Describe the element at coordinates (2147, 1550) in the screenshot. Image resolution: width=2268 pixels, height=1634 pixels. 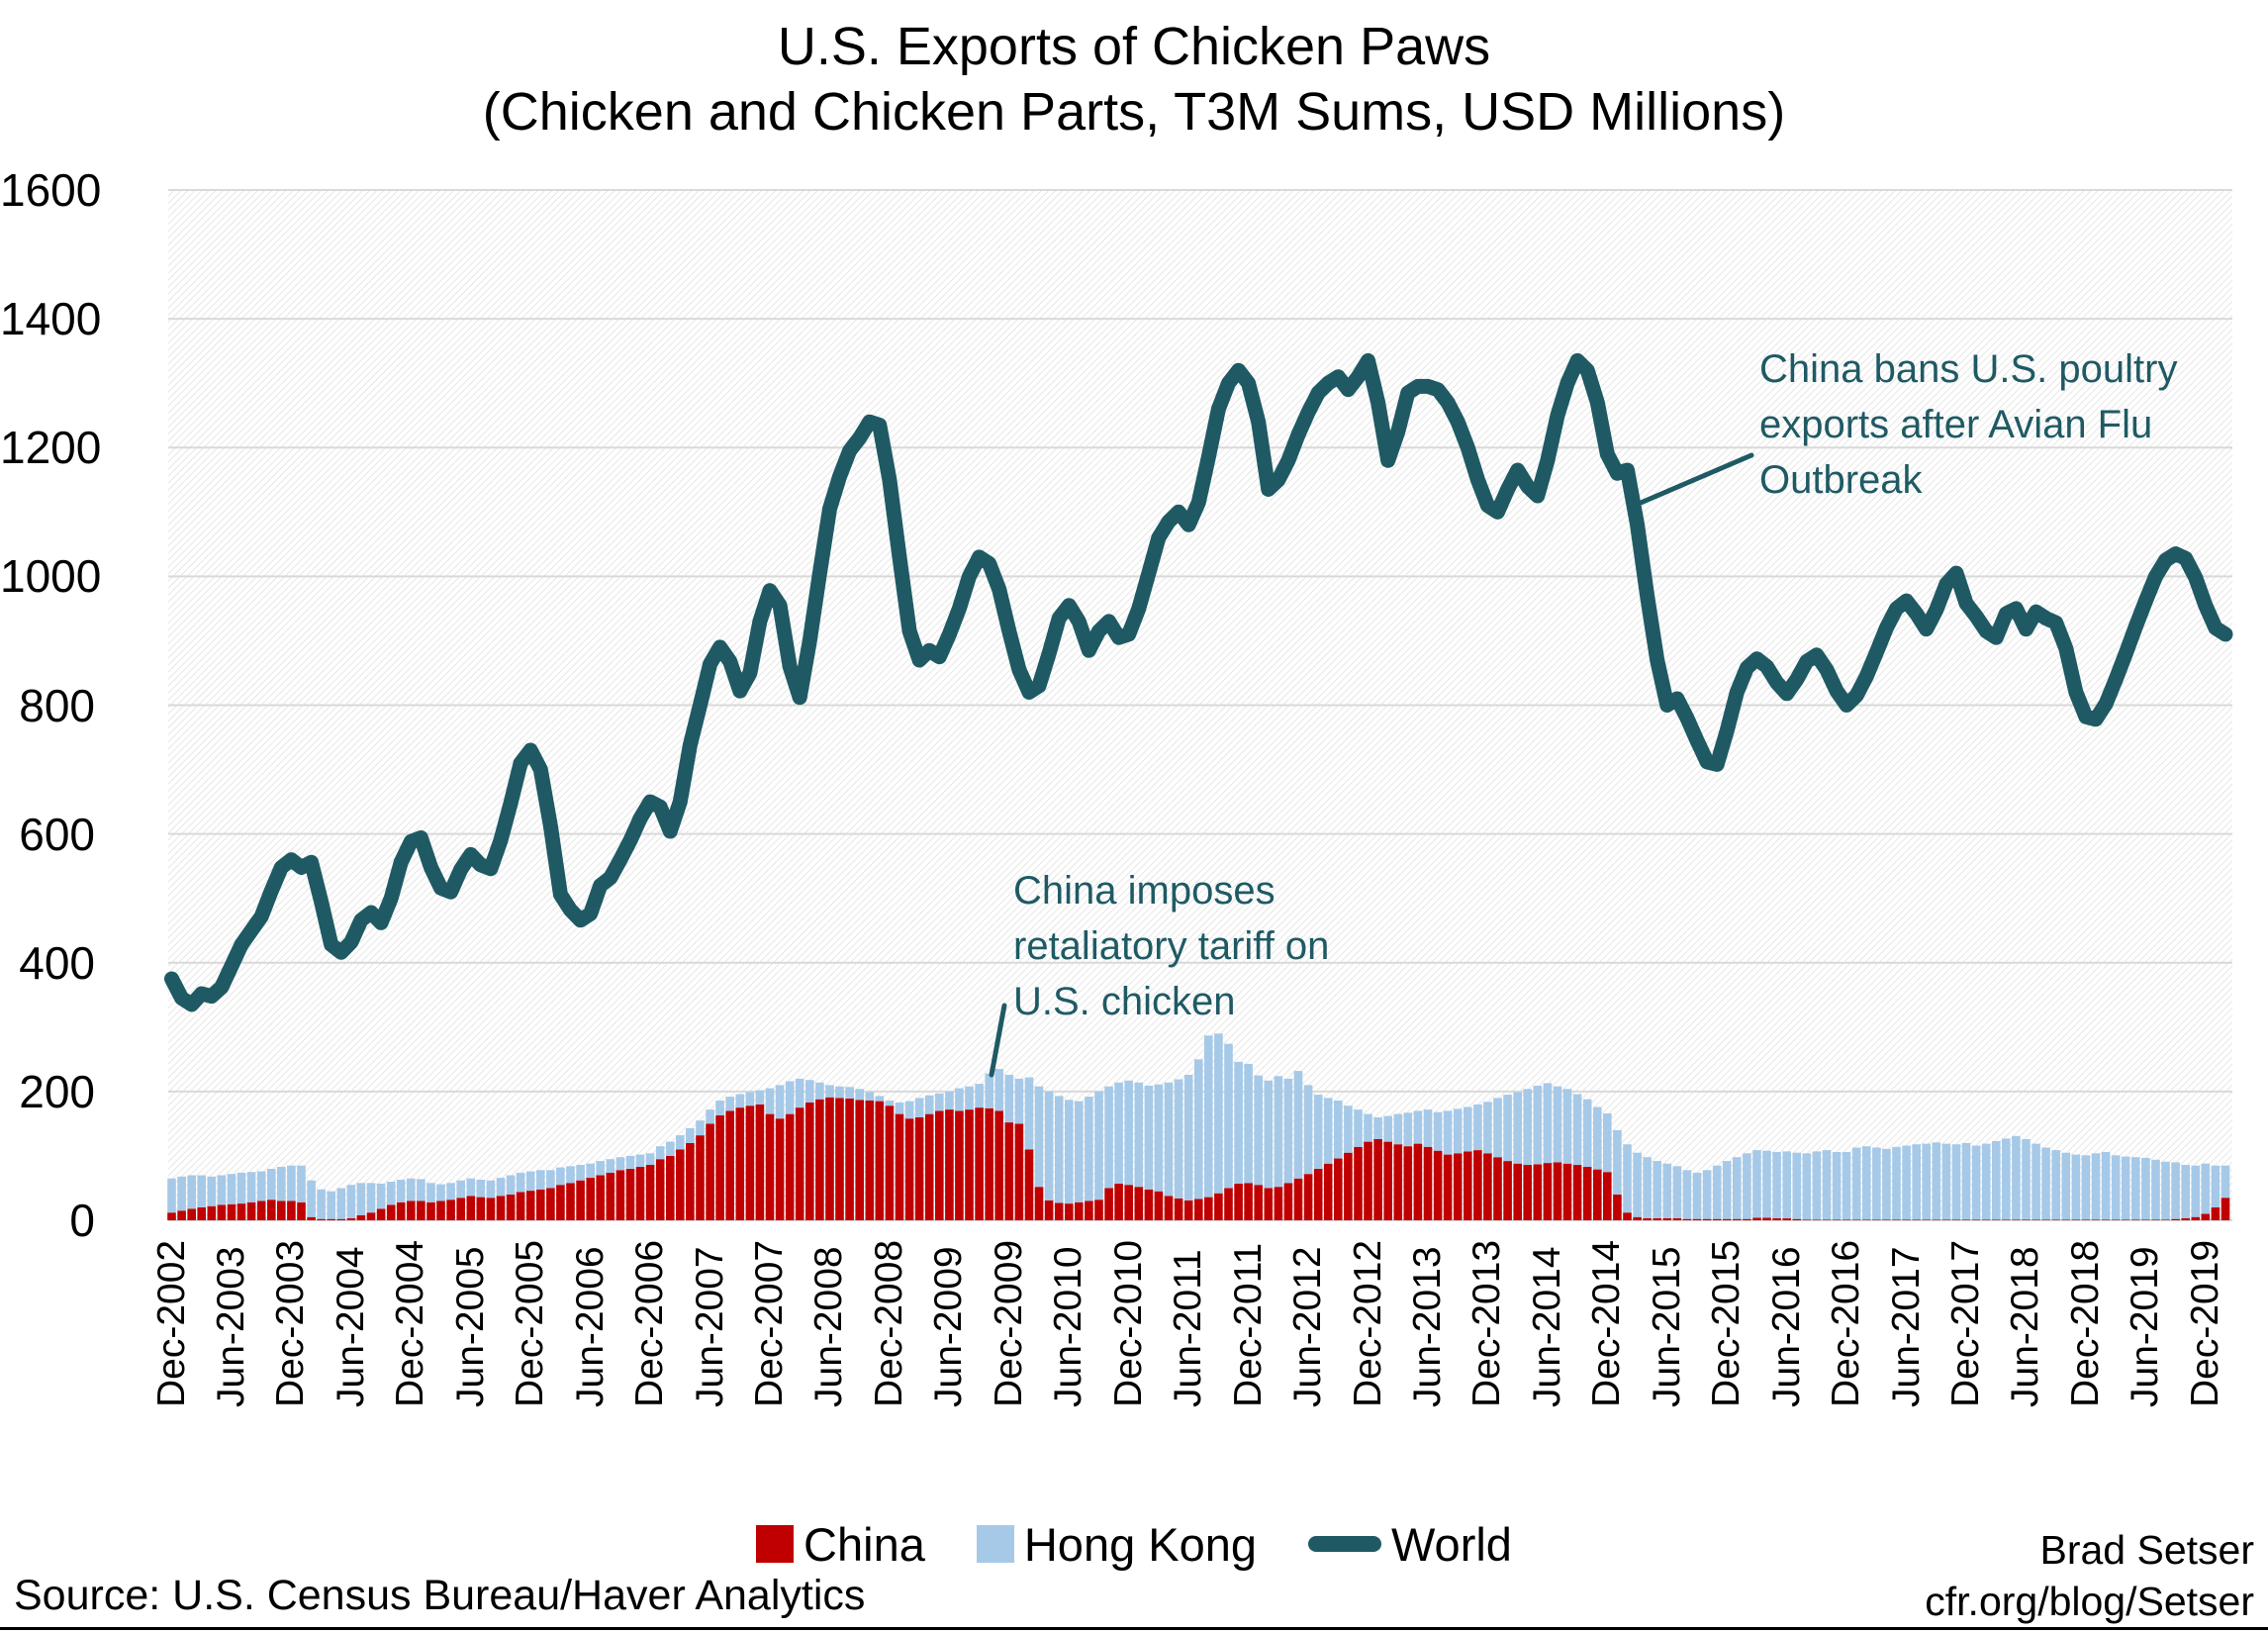
I see `credit-author: Brad Setser` at that location.